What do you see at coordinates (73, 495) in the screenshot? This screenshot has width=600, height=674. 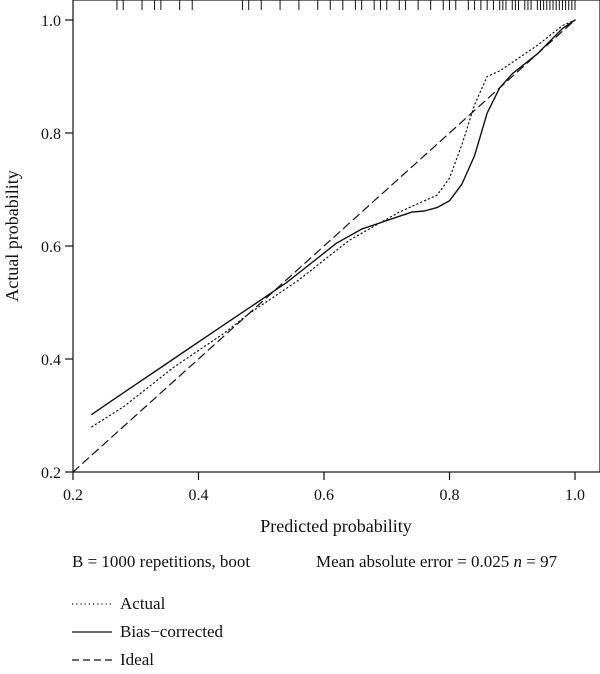 I see `x-tick-label: 0.2` at bounding box center [73, 495].